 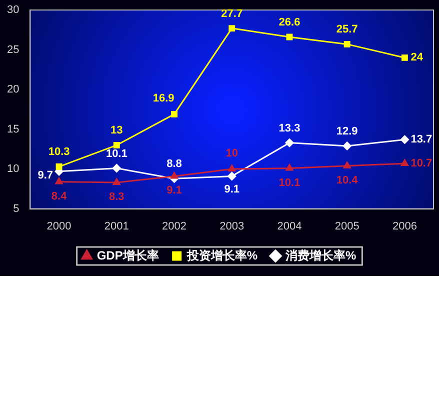 I want to click on x-tick-label: 2006, so click(x=404, y=226).